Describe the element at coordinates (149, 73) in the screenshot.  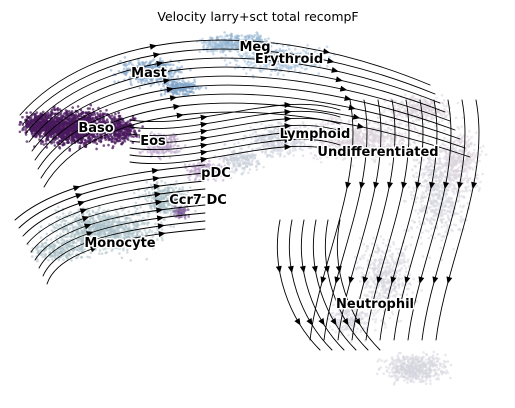
I see `cluster-label-mast: Mast` at that location.